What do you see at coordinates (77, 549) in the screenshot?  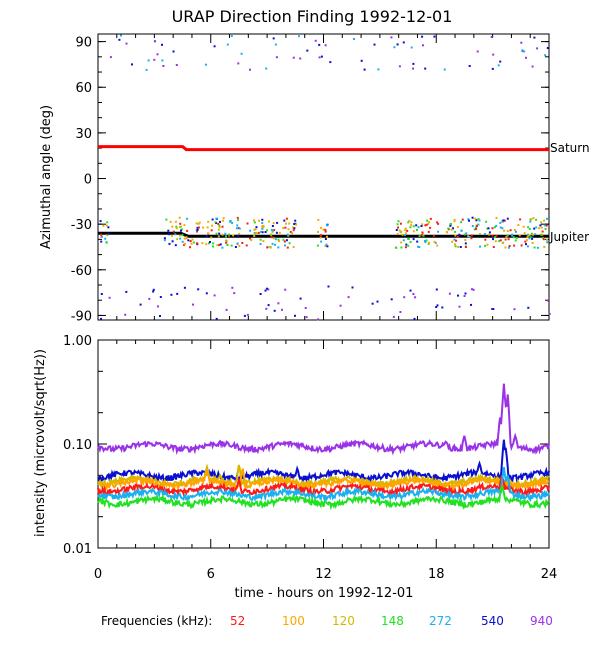 I see `intensity-ytick-label: 0.01` at bounding box center [77, 549].